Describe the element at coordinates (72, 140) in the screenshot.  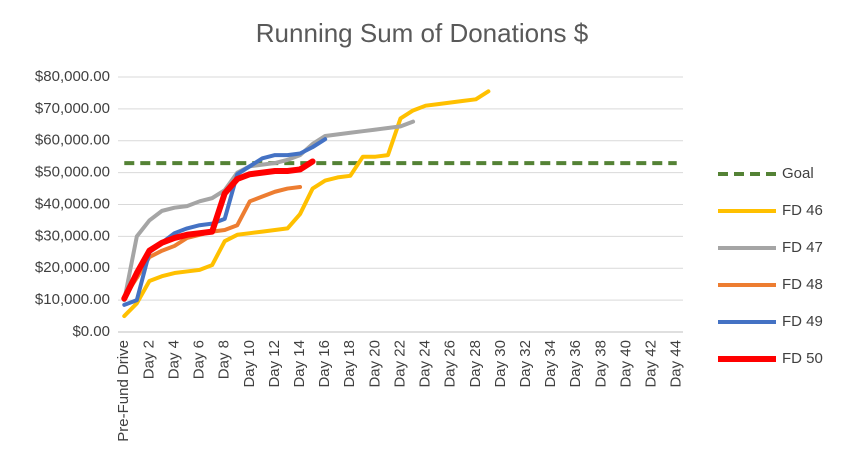
I see `y-tick-label: $60,000.00` at that location.